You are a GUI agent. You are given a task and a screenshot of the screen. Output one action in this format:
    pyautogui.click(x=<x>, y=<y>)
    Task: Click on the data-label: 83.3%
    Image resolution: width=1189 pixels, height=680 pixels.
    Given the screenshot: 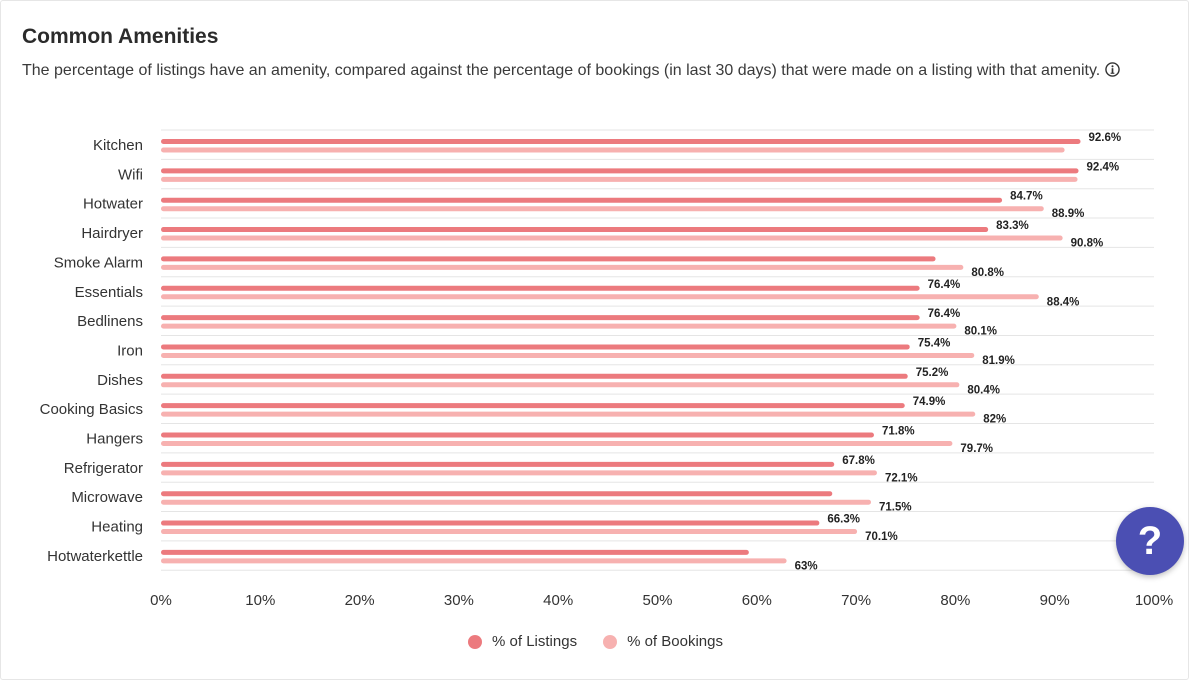 What is the action you would take?
    pyautogui.click(x=1012, y=226)
    